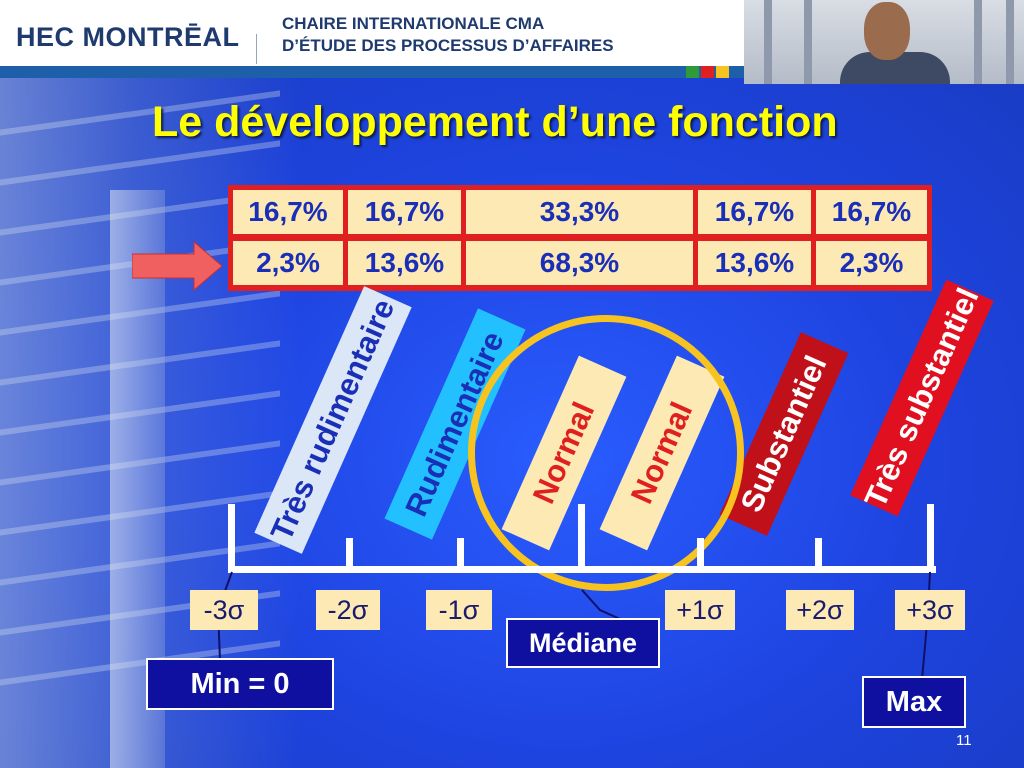 The width and height of the screenshot is (1024, 768). I want to click on hec-montreal-logo: HEC MONTRĒAL, so click(128, 37).